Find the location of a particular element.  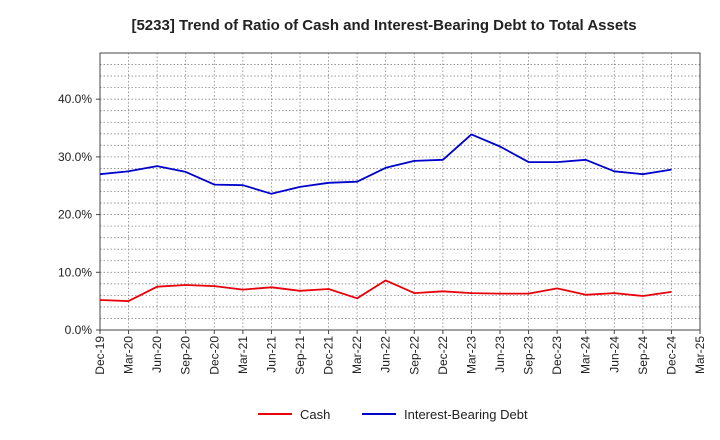

y-tick-label: 20.0% is located at coordinates (75, 215).